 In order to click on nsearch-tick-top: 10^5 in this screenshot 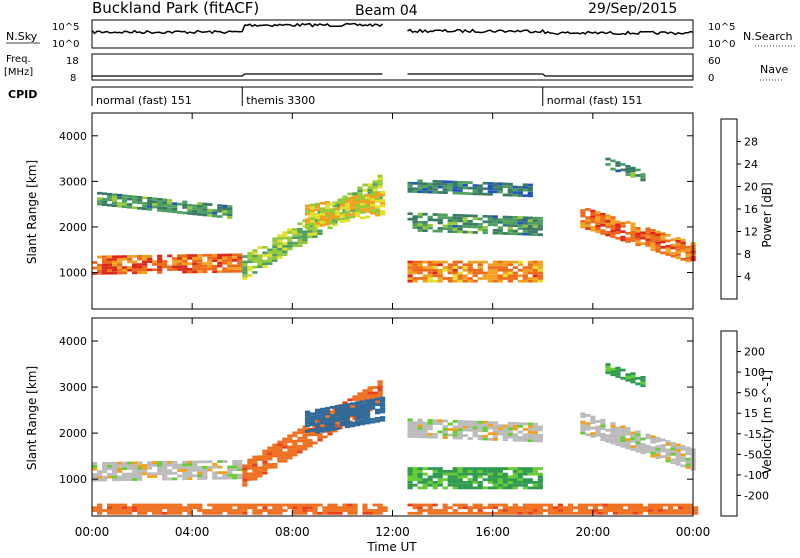, I will do `click(721, 27)`.